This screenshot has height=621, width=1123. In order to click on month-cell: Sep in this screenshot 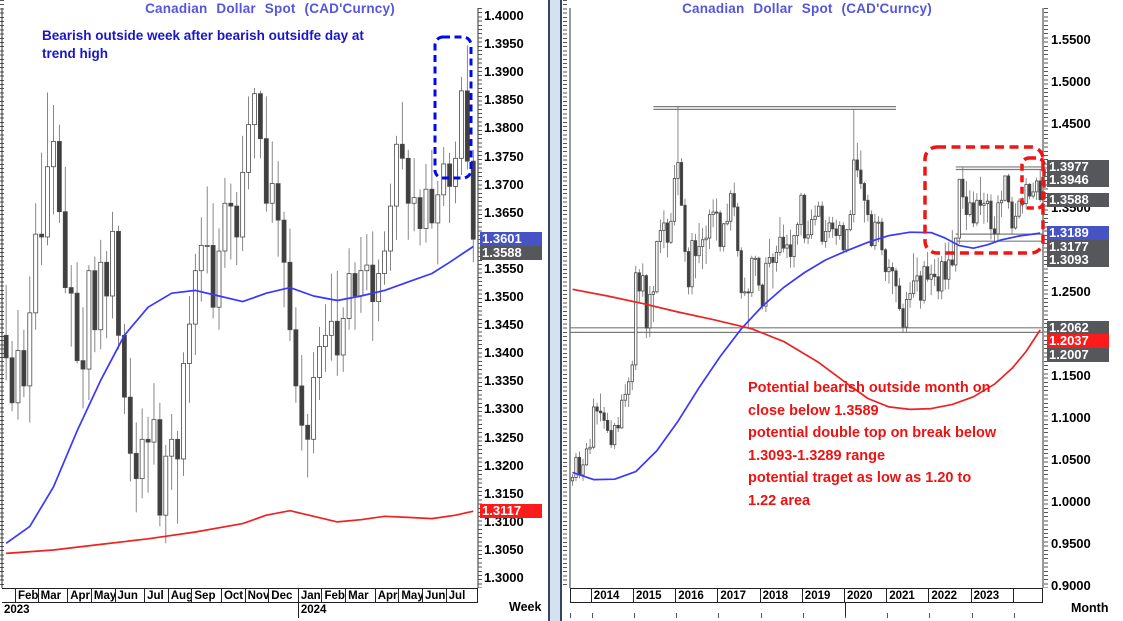, I will do `click(207, 595)`.